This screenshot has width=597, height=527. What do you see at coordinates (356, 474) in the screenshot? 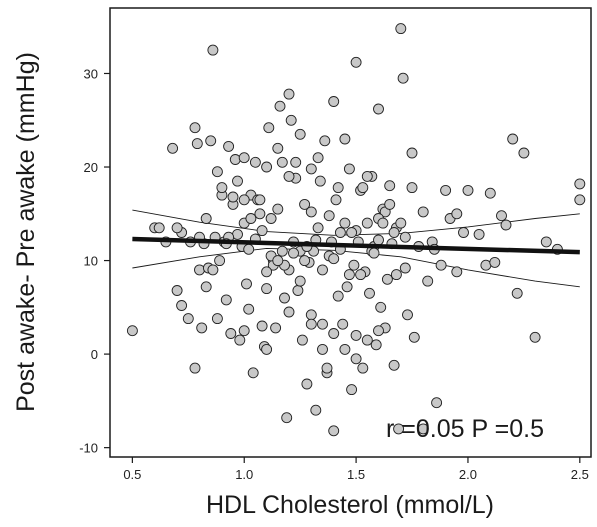
I see `x-tick-label: 1.5` at bounding box center [356, 474].